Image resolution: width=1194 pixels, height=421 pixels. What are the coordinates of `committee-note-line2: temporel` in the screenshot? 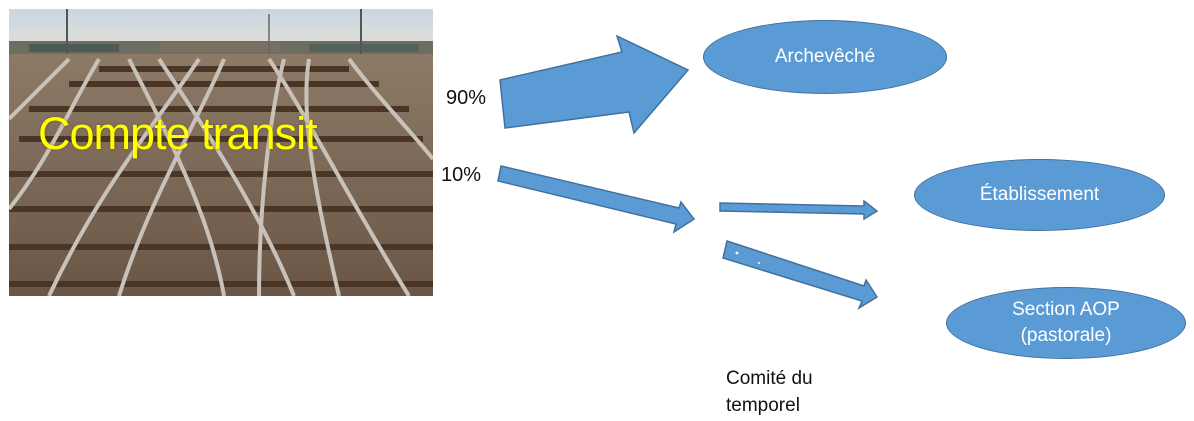 It's located at (763, 405).